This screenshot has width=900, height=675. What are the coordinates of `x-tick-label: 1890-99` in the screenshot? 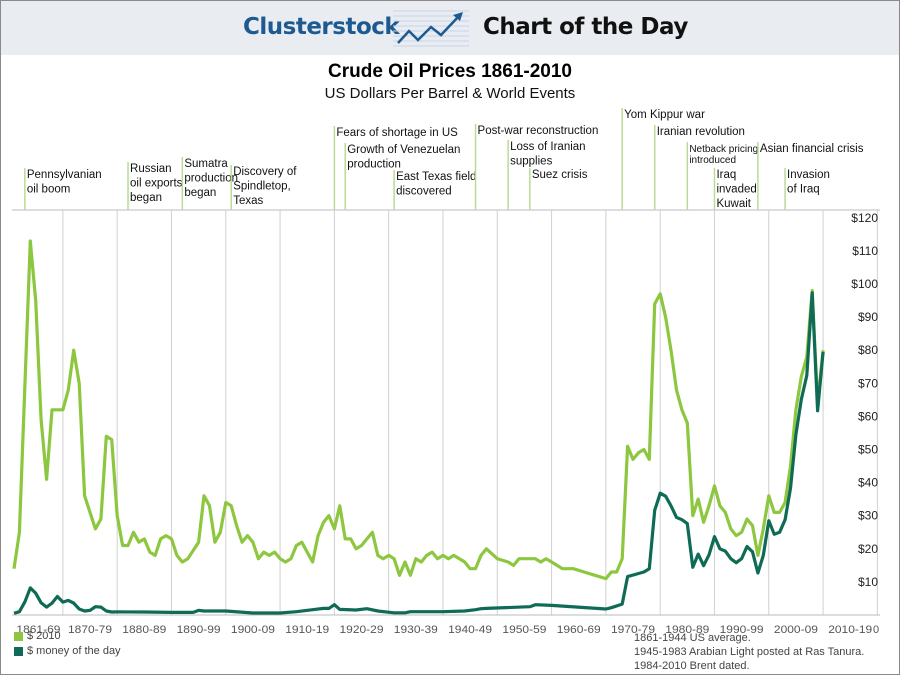 It's located at (199, 630).